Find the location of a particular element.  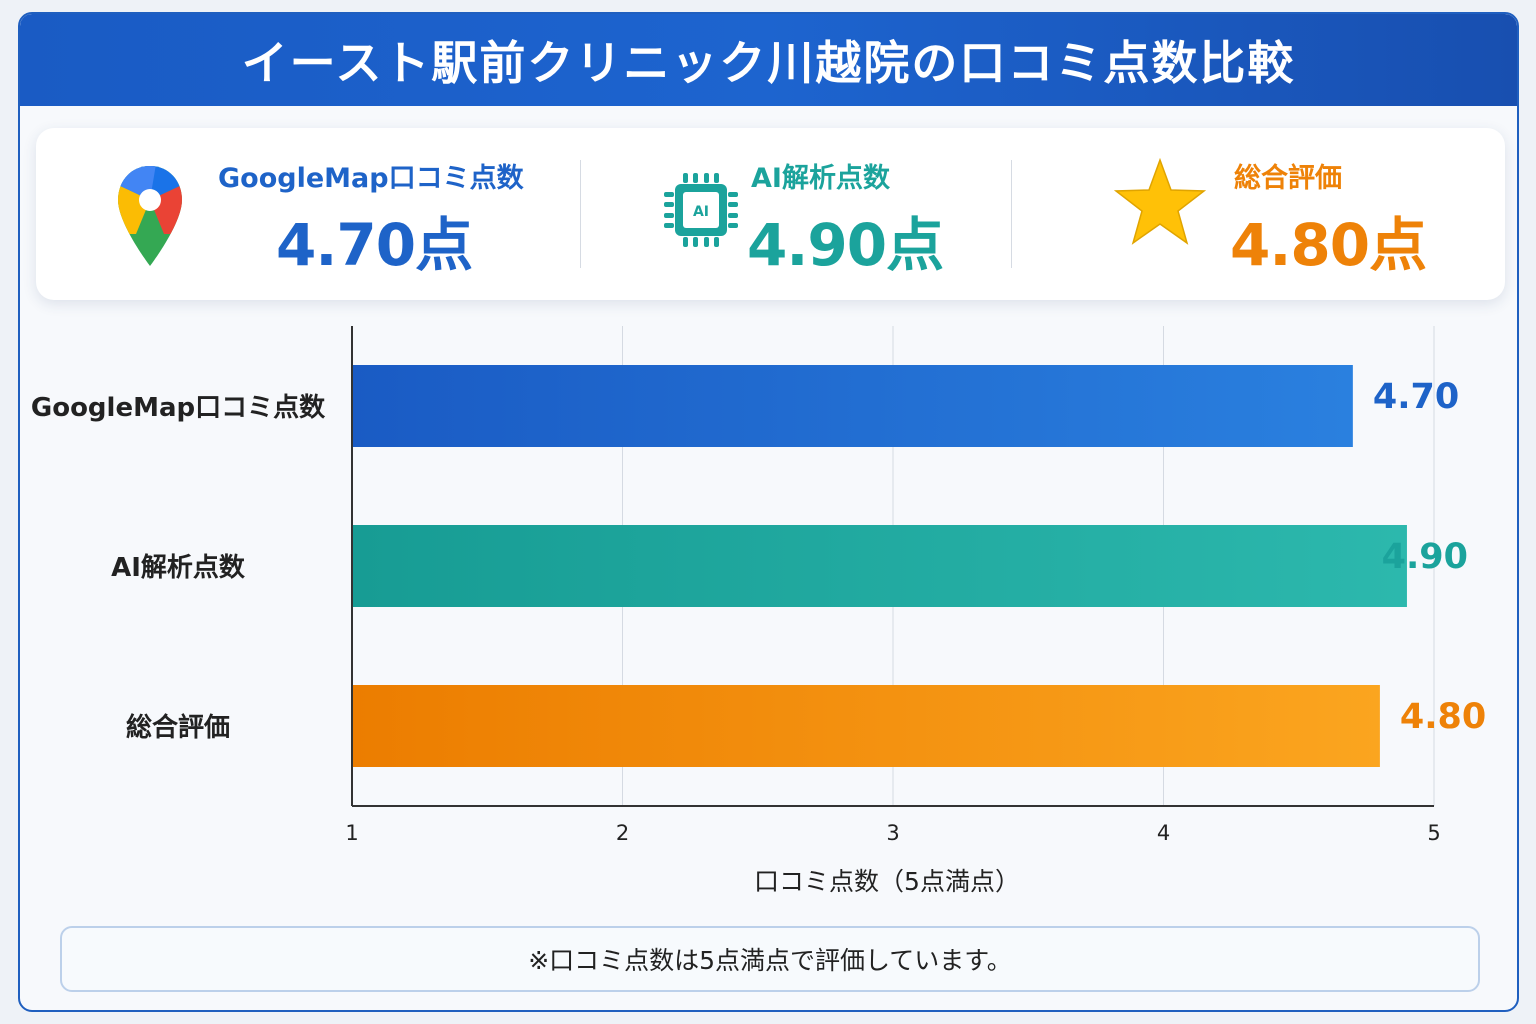

x-axis-label: 口コミ点数（5点満点） is located at coordinates (887, 881).